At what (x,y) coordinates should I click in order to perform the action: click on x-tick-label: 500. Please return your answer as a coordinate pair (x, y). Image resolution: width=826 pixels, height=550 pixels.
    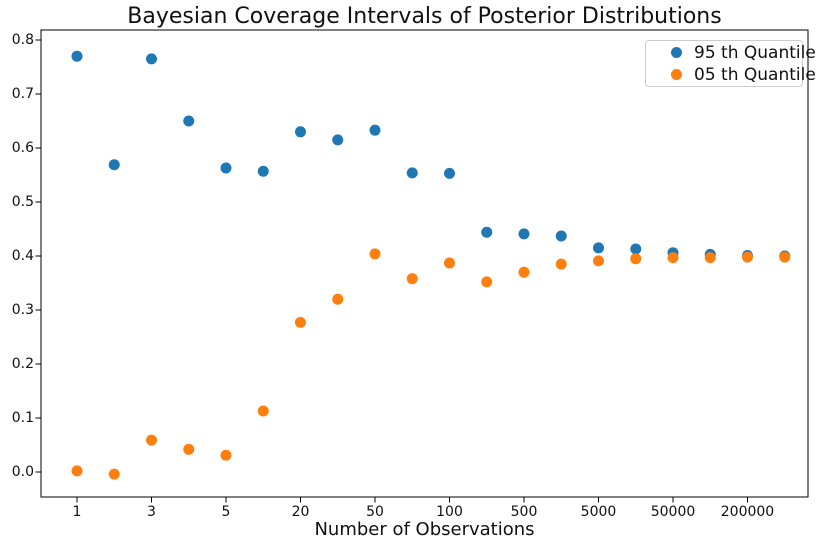
    Looking at the image, I should click on (524, 512).